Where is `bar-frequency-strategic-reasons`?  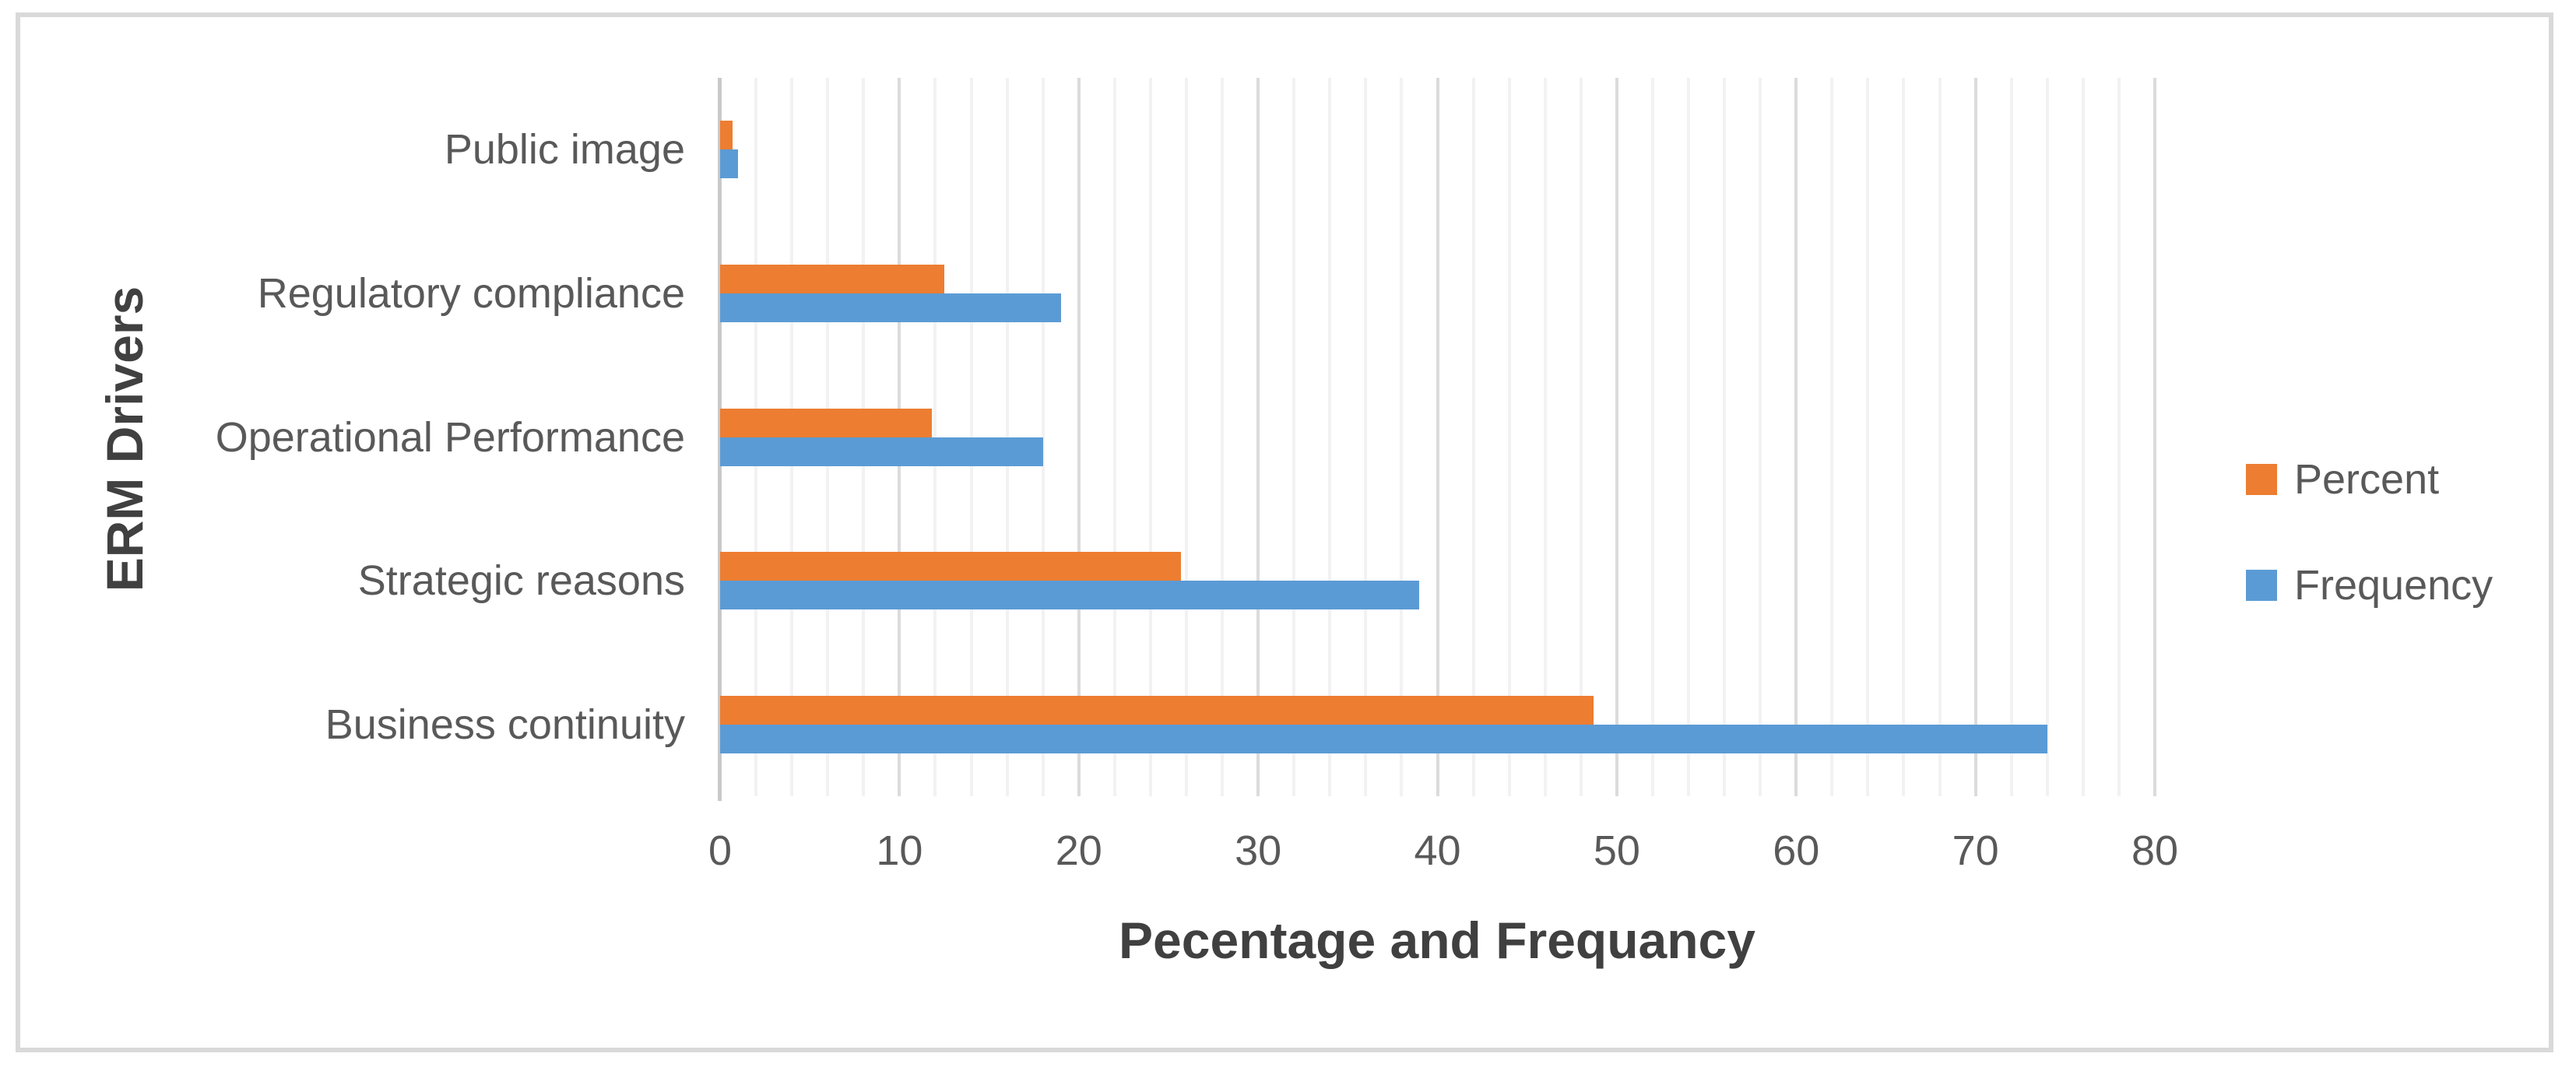 bar-frequency-strategic-reasons is located at coordinates (1070, 595).